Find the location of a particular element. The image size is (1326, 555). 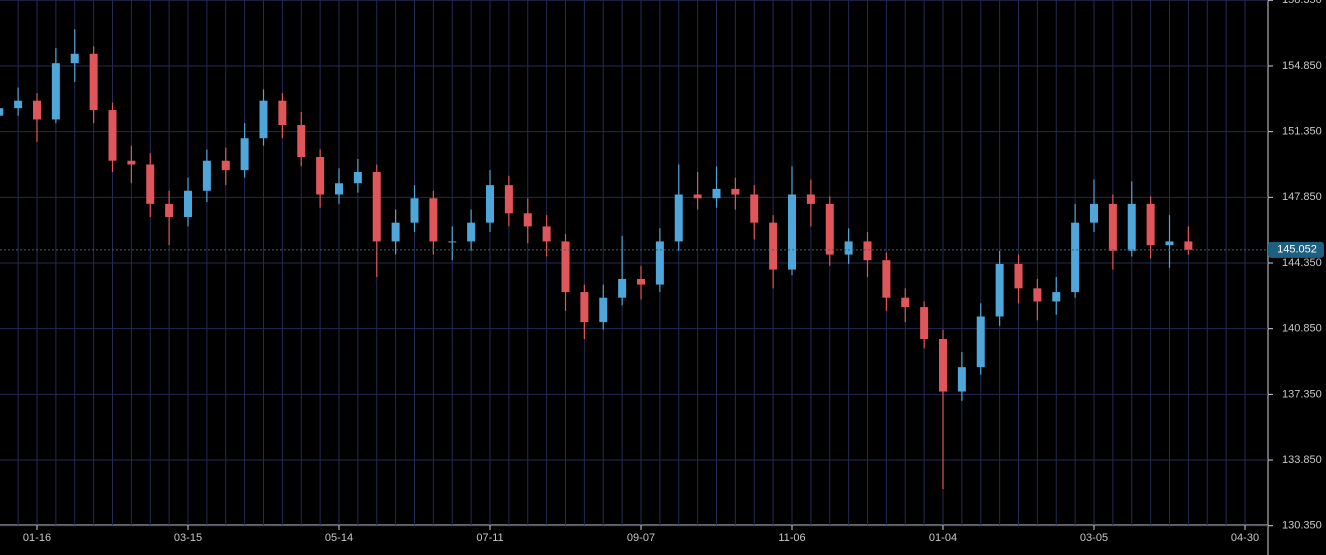

last-price-tag is located at coordinates (1296, 249).